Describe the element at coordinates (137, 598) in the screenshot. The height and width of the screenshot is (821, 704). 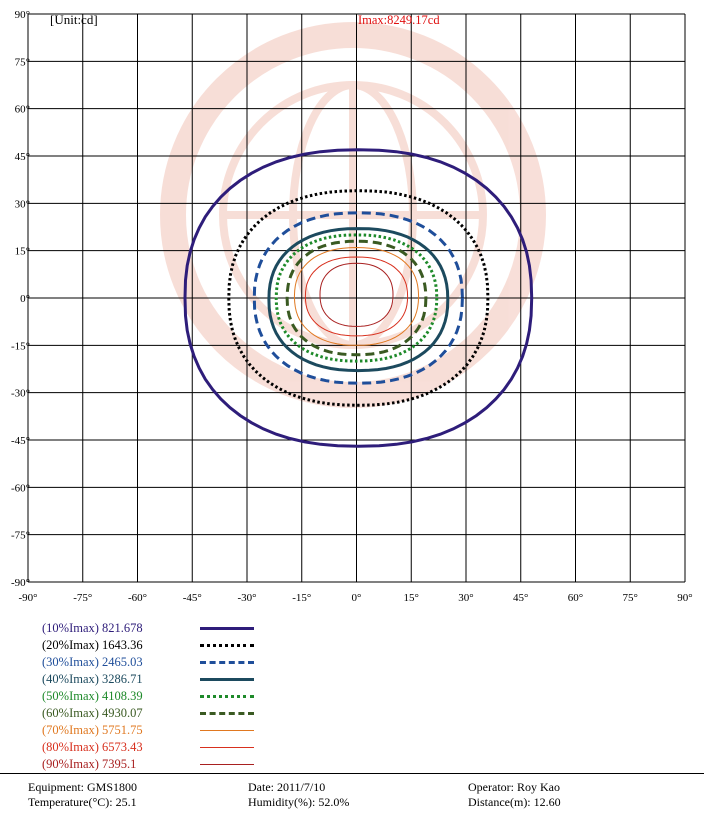
I see `x-tick-label: -60°` at that location.